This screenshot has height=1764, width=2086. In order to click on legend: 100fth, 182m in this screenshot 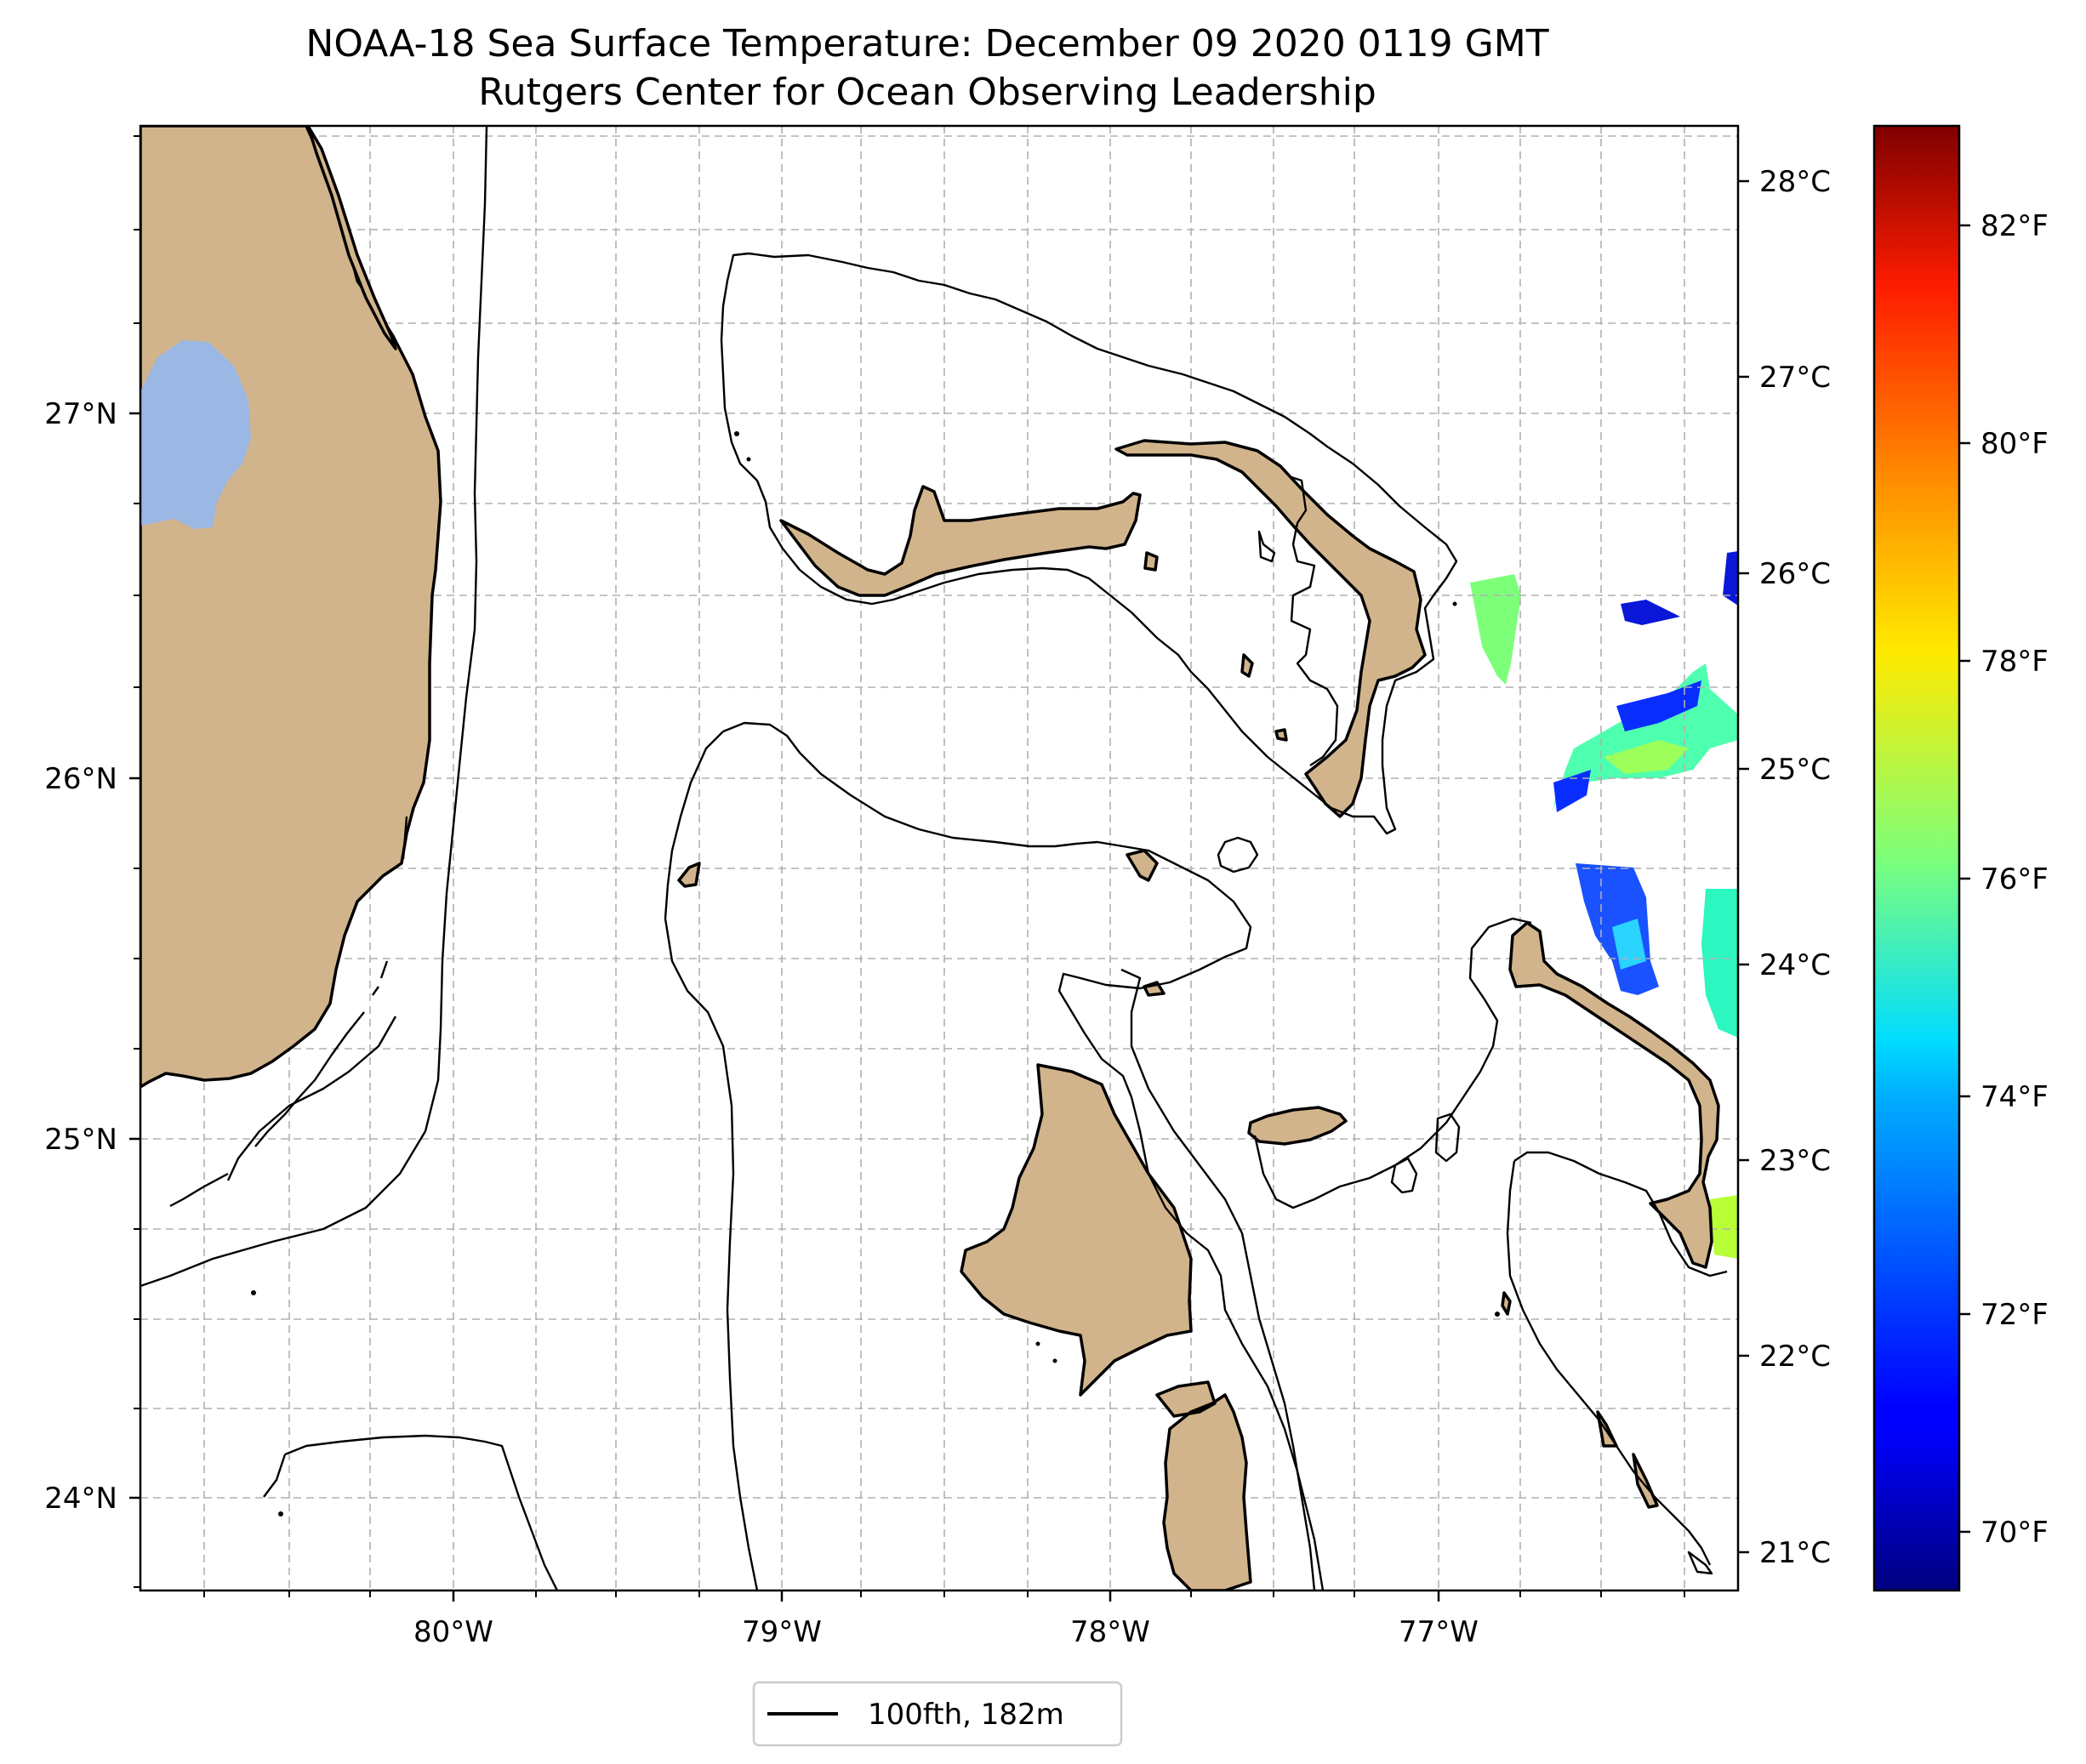, I will do `click(937, 1714)`.